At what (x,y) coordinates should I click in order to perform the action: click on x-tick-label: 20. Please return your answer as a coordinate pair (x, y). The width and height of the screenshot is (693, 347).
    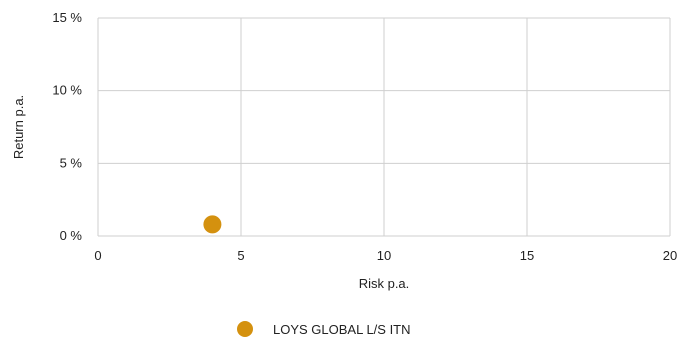
    Looking at the image, I should click on (670, 255).